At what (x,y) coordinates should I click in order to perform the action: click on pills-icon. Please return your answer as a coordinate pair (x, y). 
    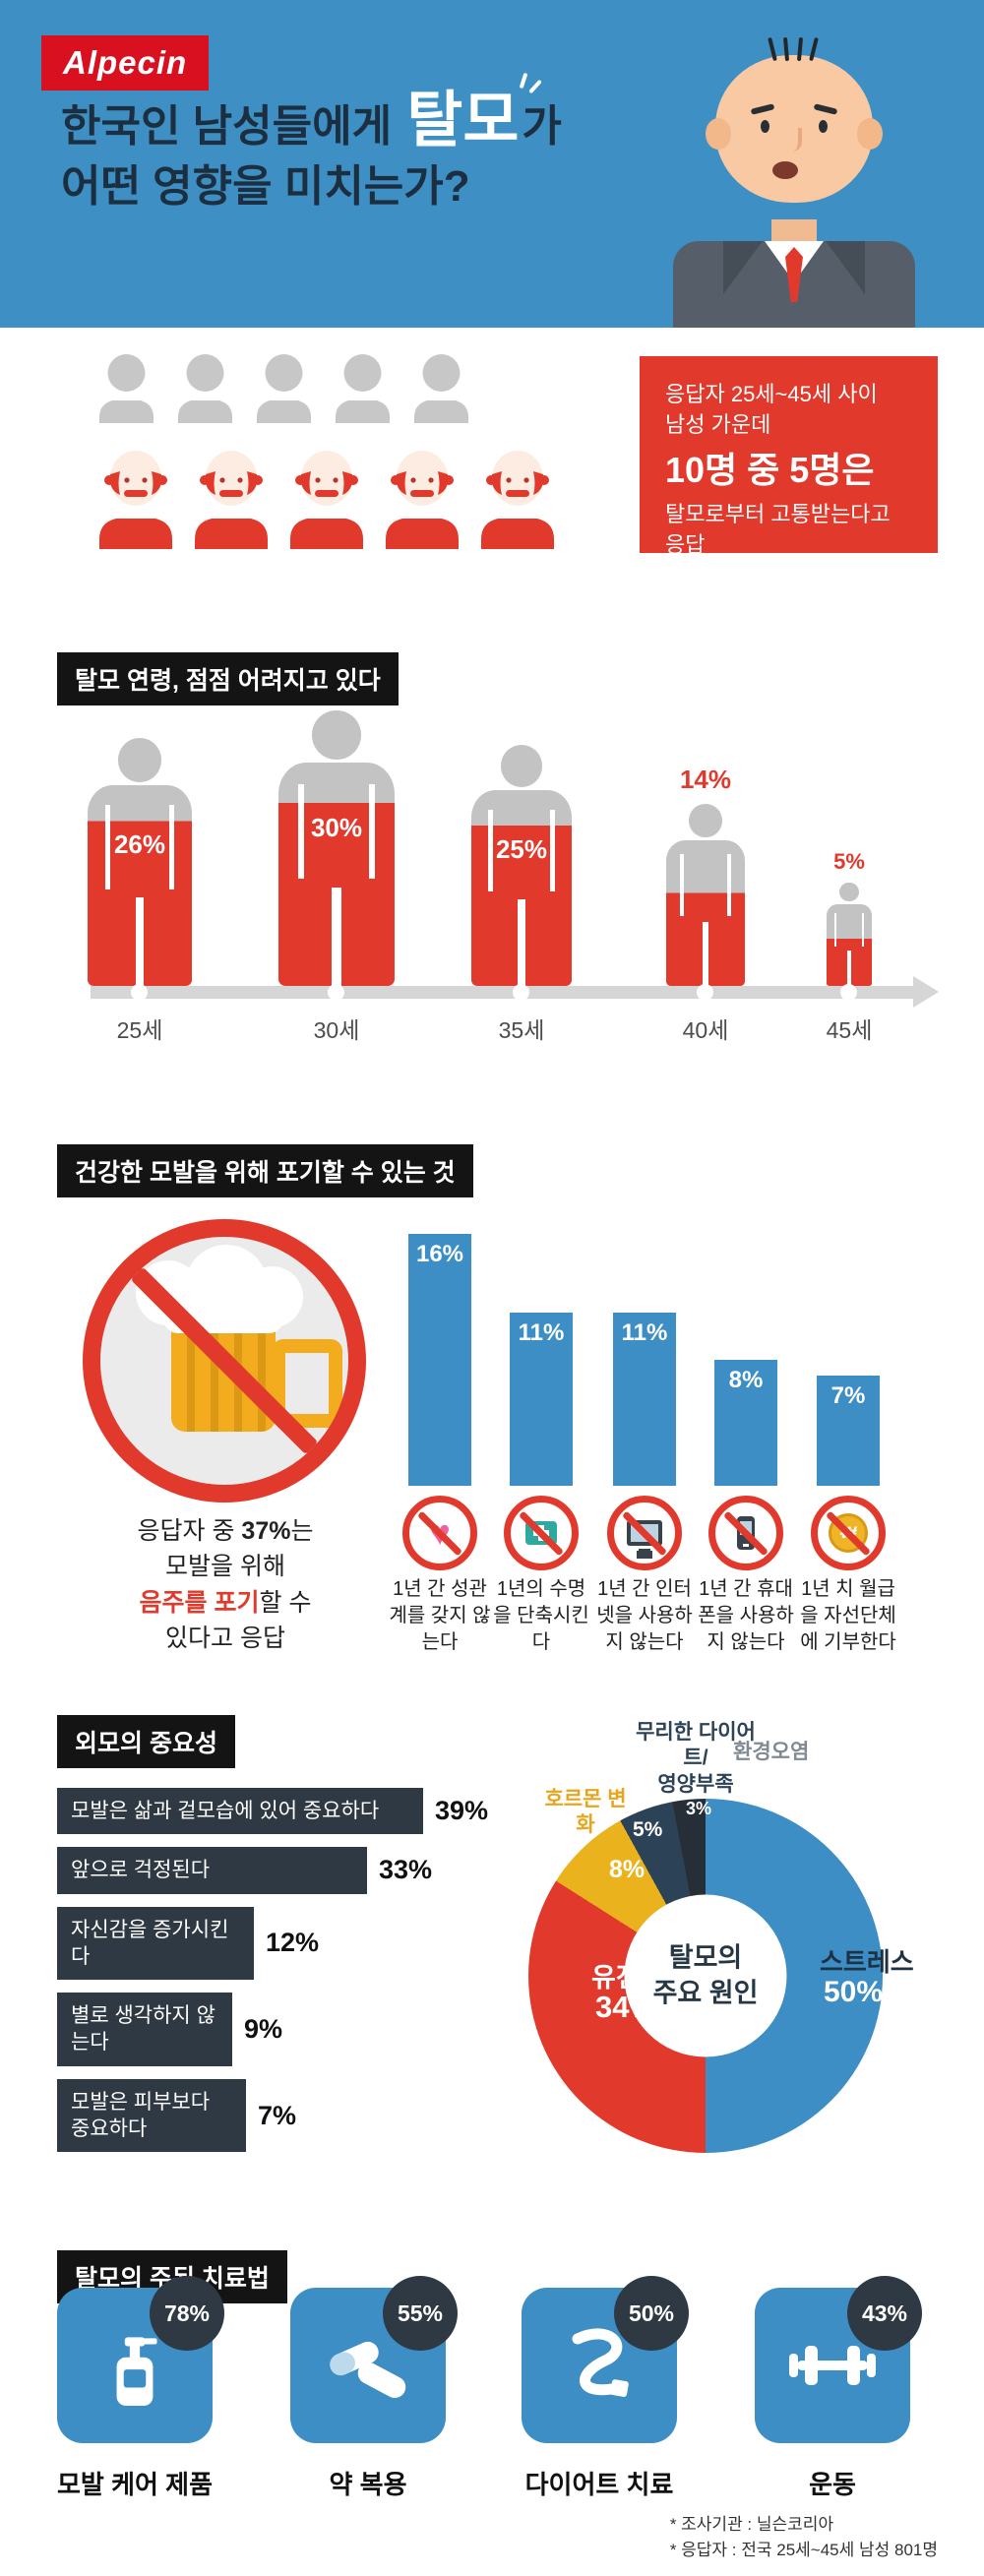
    Looking at the image, I should click on (368, 2365).